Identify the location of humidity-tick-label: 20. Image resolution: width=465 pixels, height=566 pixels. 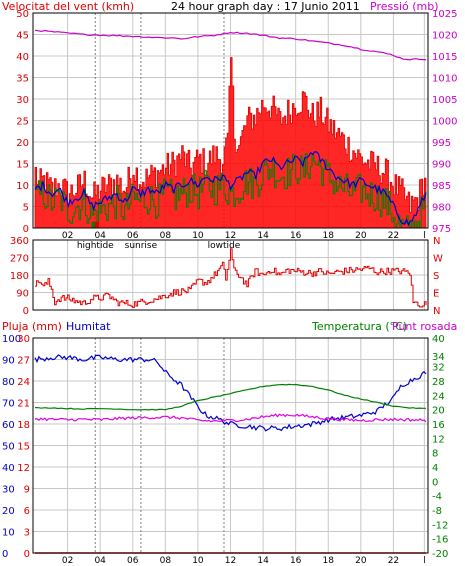
(8, 511).